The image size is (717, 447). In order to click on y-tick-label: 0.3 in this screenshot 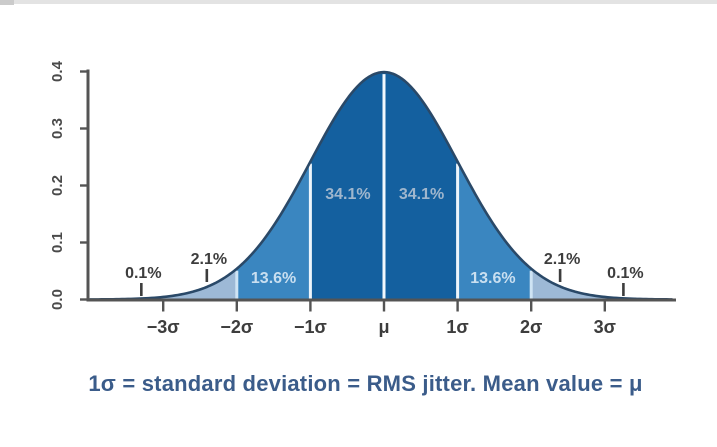, I will do `click(57, 128)`.